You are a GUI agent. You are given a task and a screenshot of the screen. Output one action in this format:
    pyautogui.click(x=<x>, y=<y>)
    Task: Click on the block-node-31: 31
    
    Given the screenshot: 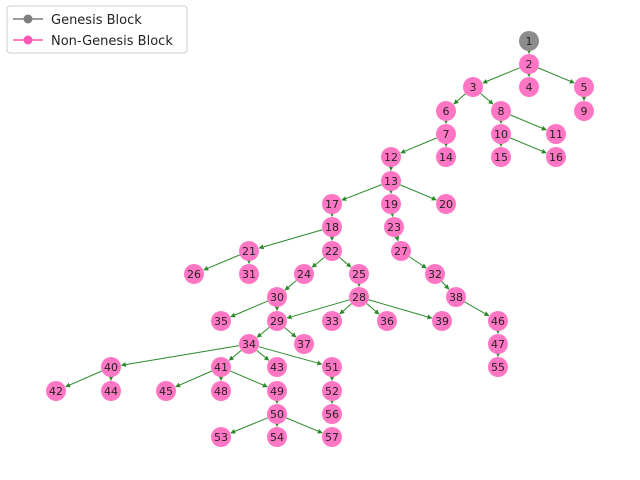 What is the action you would take?
    pyautogui.click(x=249, y=274)
    